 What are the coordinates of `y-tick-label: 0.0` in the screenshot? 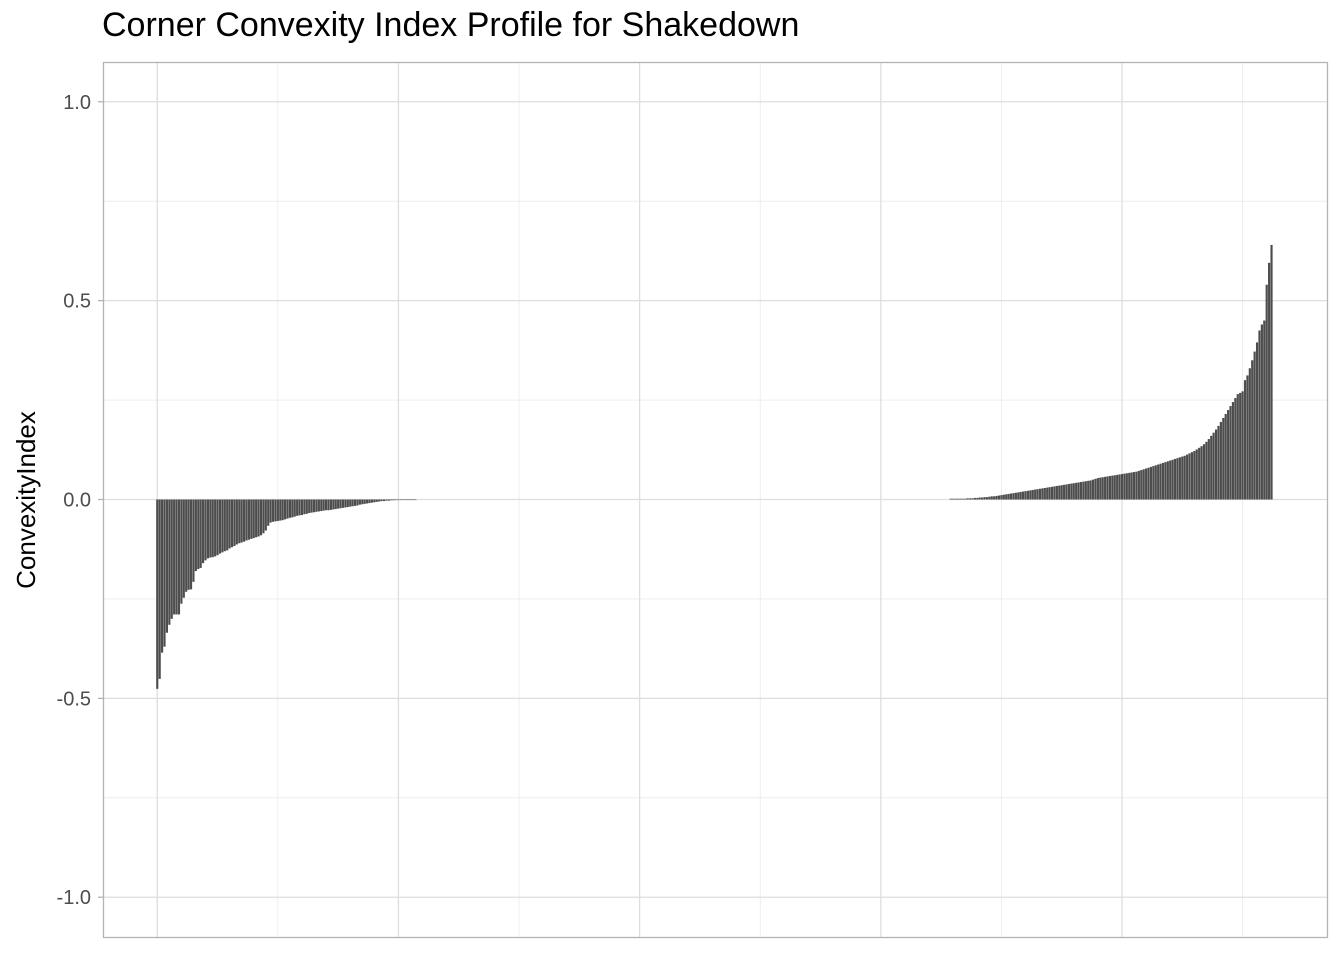 It's located at (77, 501).